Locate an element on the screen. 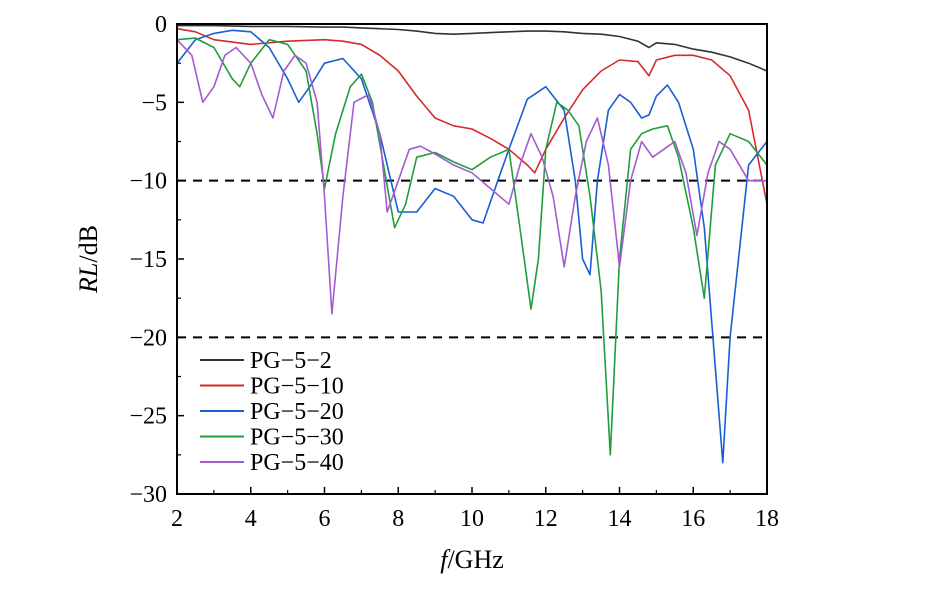 Image resolution: width=944 pixels, height=594 pixels. y-tick-label: −25 is located at coordinates (148, 417).